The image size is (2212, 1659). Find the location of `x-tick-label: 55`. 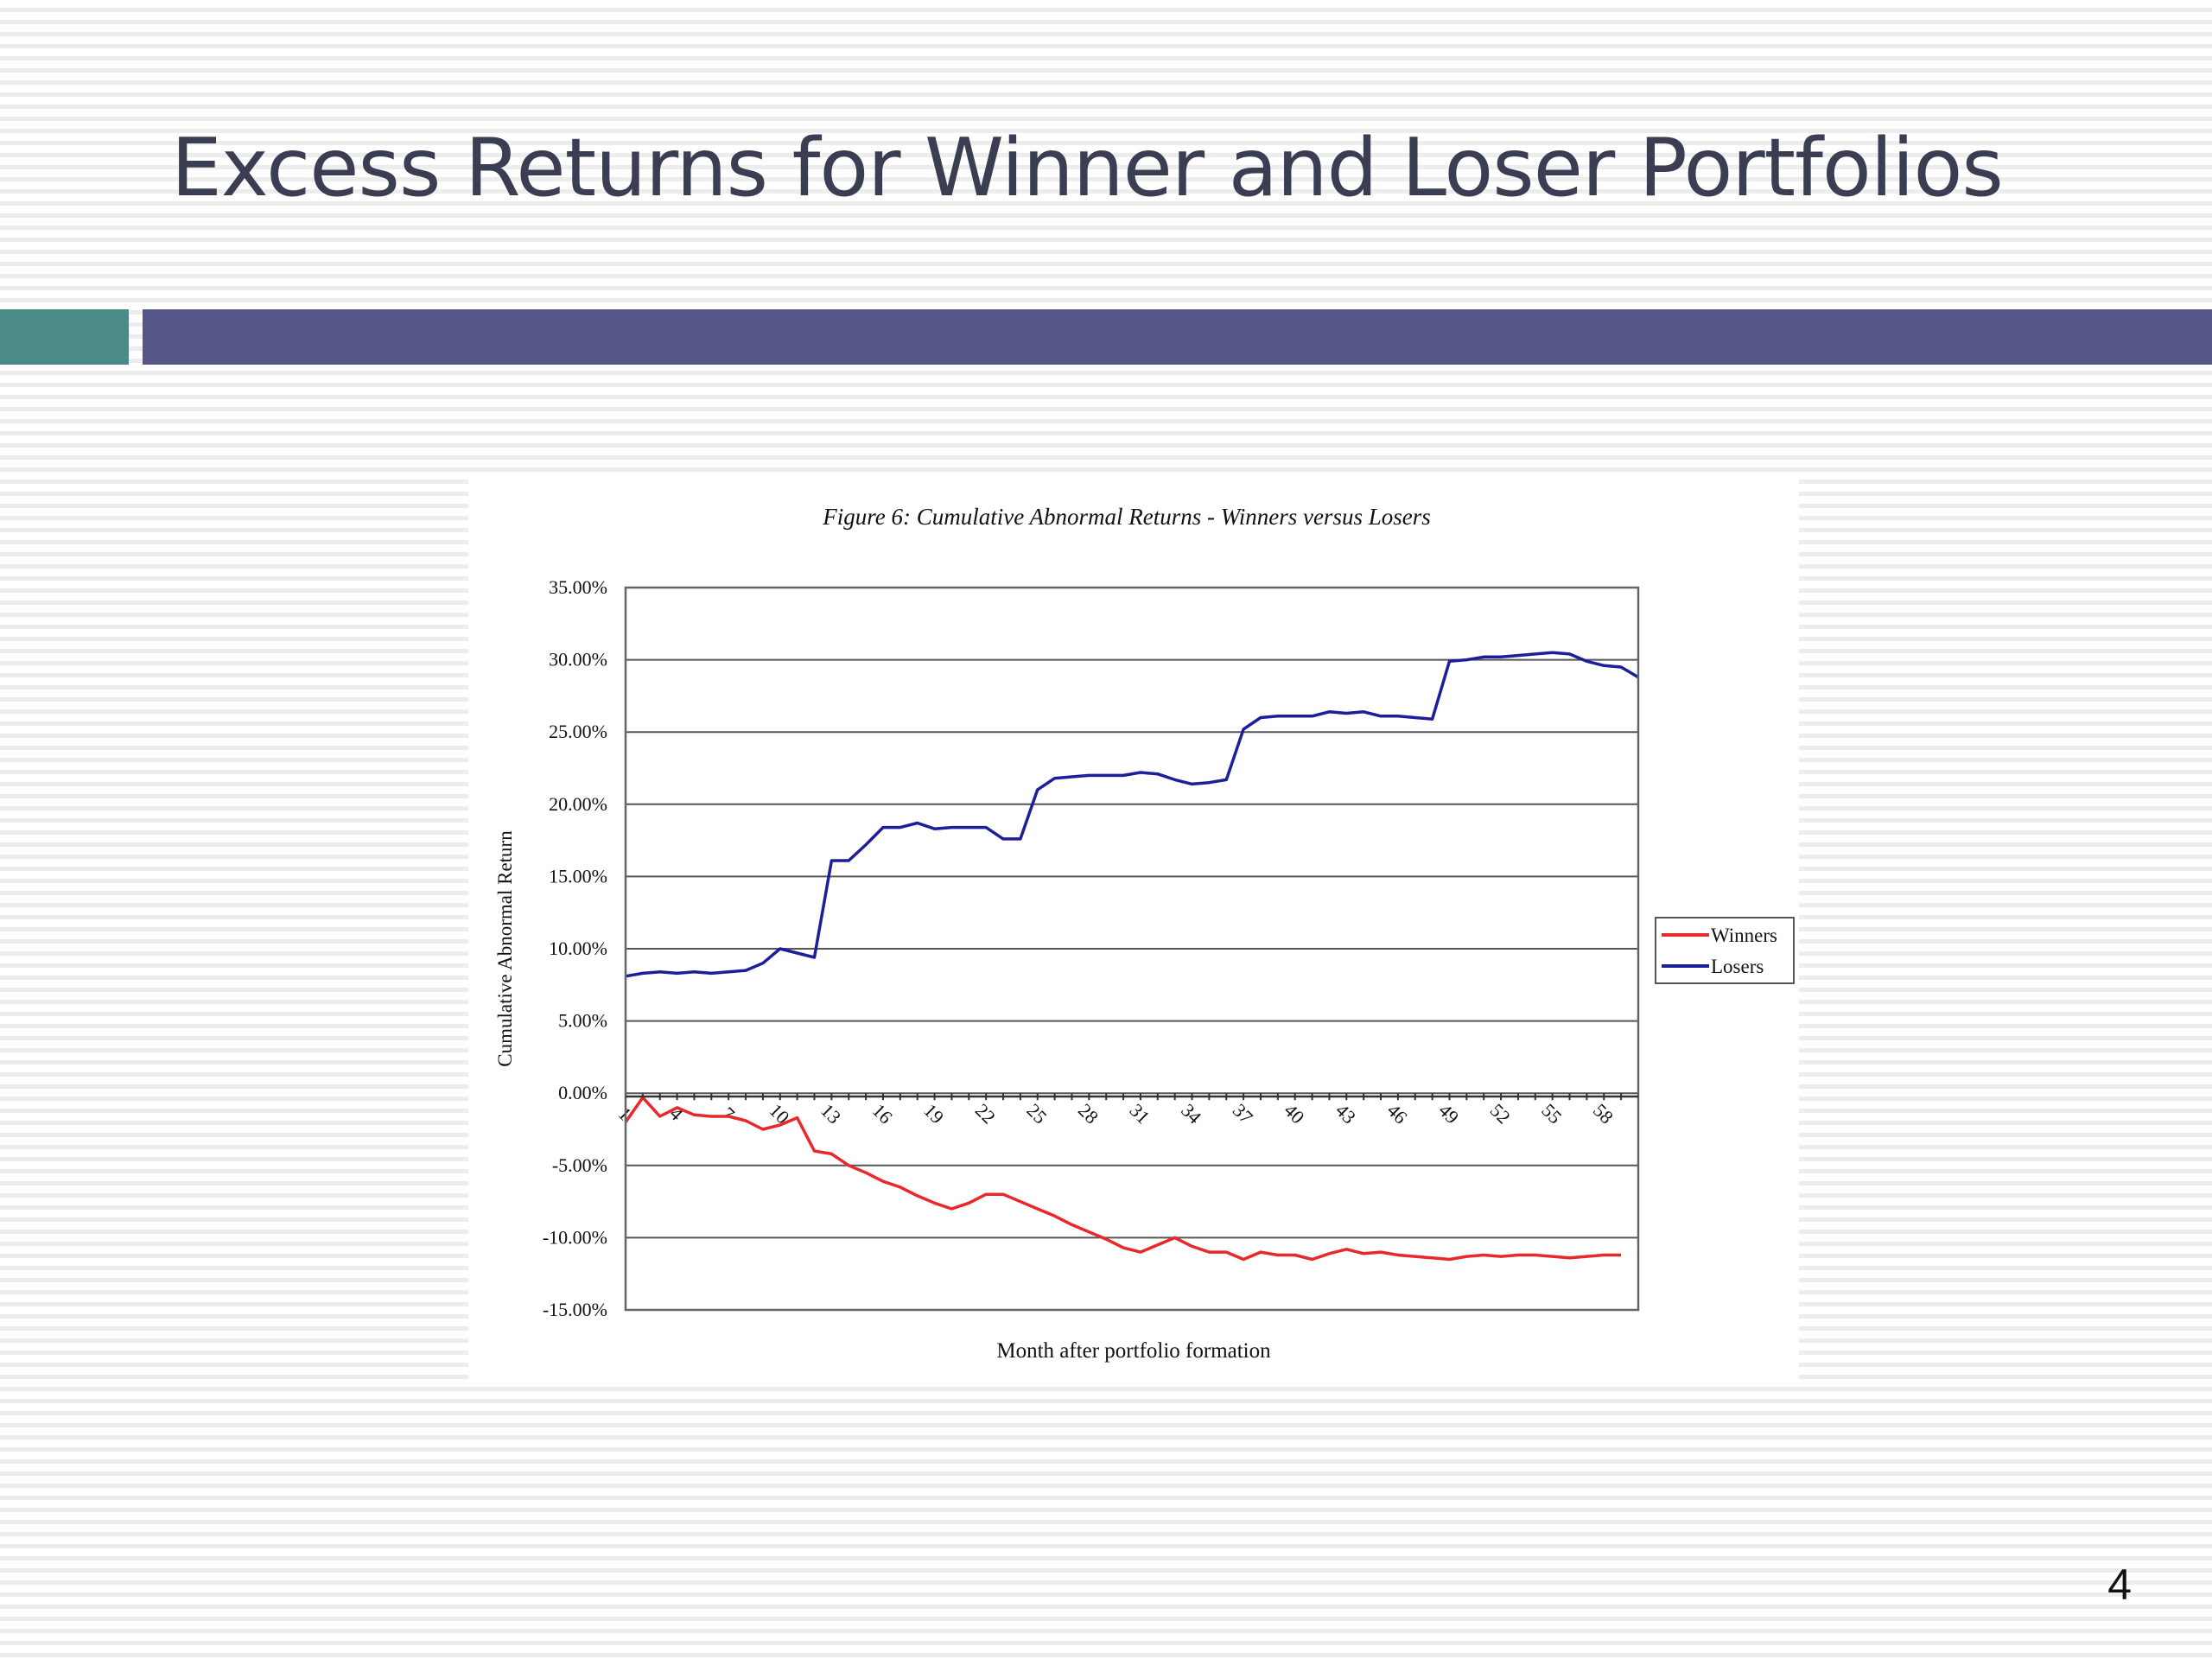

x-tick-label: 55 is located at coordinates (1551, 1113).